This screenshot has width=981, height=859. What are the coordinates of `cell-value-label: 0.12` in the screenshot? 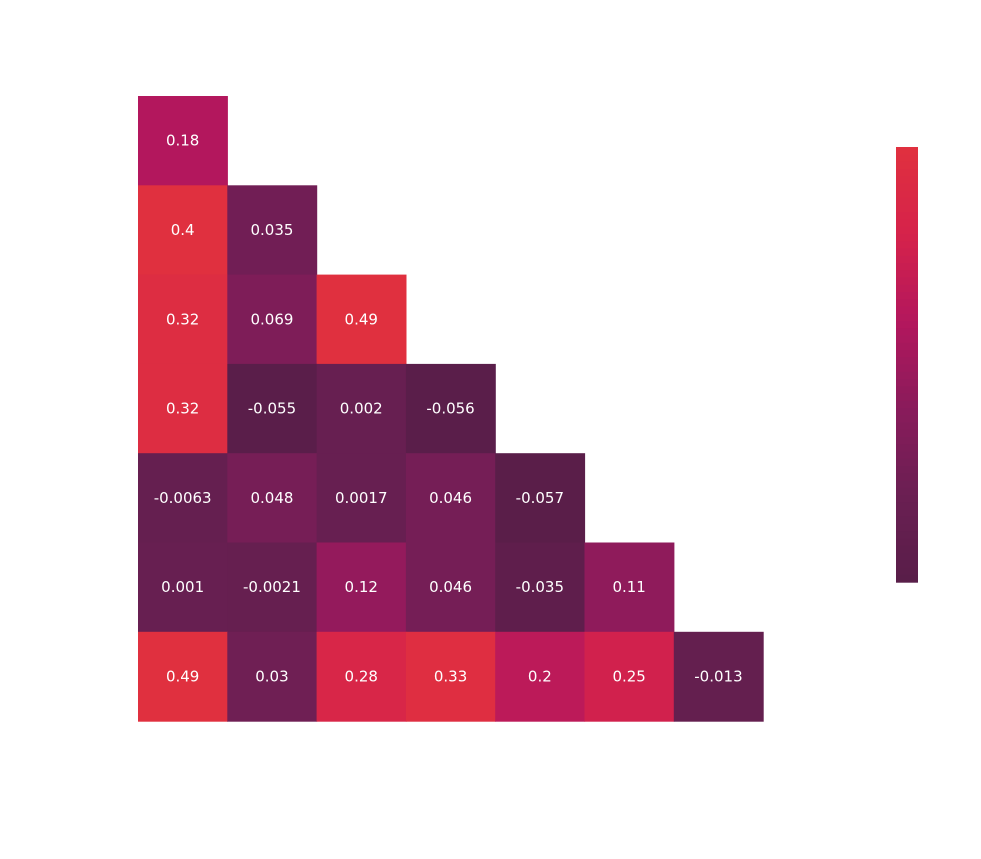 It's located at (361, 587).